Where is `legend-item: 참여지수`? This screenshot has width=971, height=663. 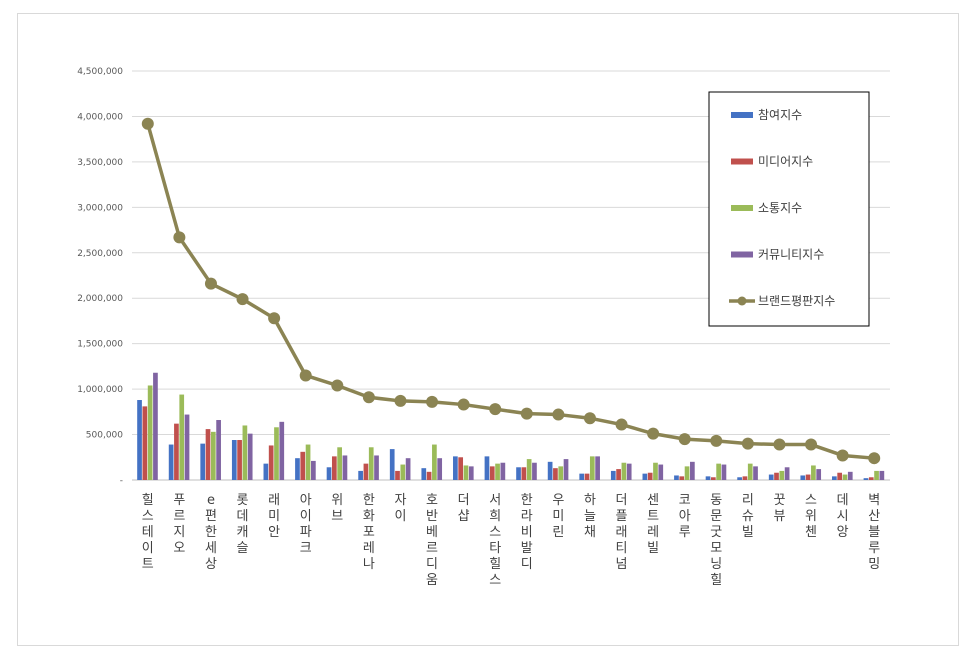
legend-item: 참여지수 is located at coordinates (766, 115).